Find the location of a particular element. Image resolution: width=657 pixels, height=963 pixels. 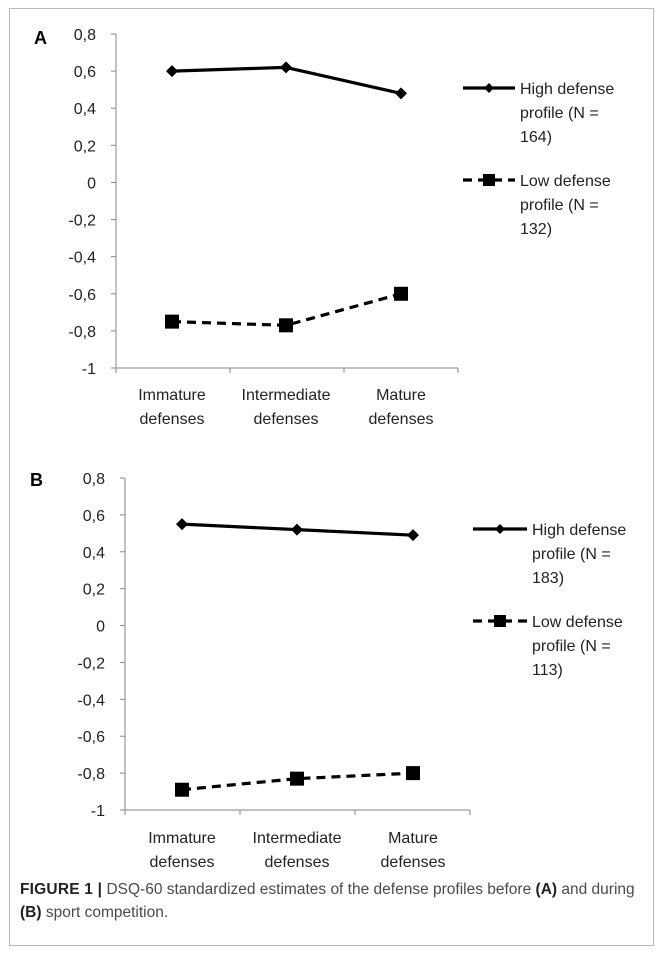

x-tick-label-a: Intermediate is located at coordinates (286, 395).